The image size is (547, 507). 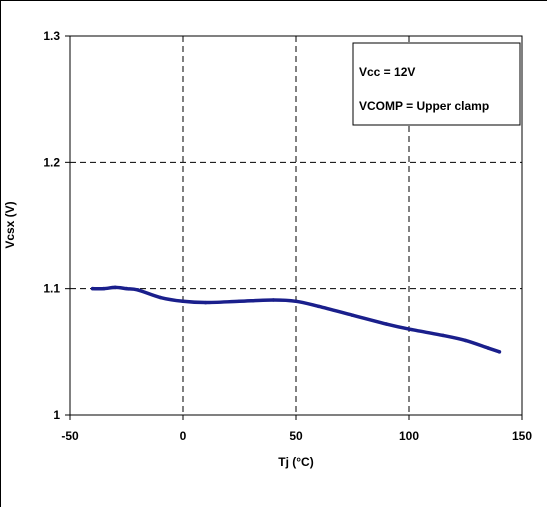 I want to click on series-layer, so click(x=296, y=319).